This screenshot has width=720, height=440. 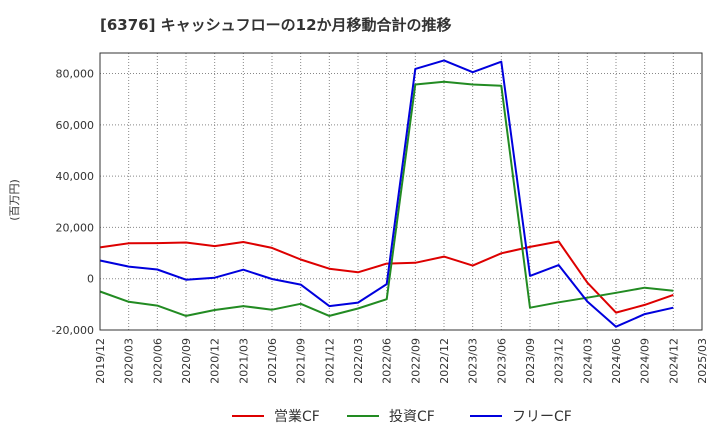 I want to click on y-tick-label: 40,000, so click(x=75, y=176).